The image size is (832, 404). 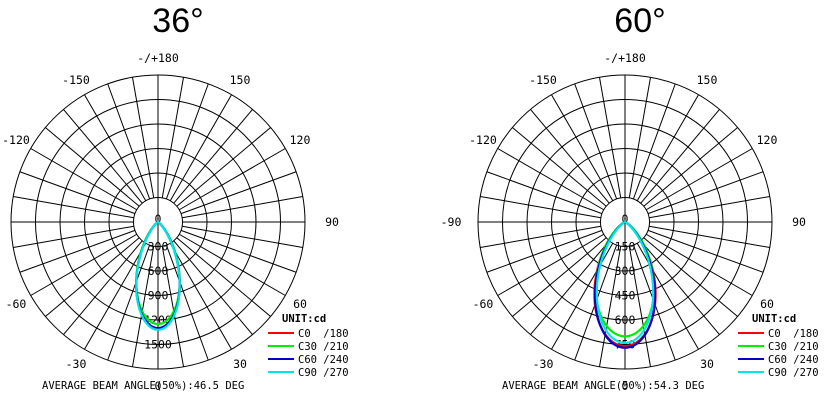 I want to click on radial-label: 1200, so click(x=158, y=320).